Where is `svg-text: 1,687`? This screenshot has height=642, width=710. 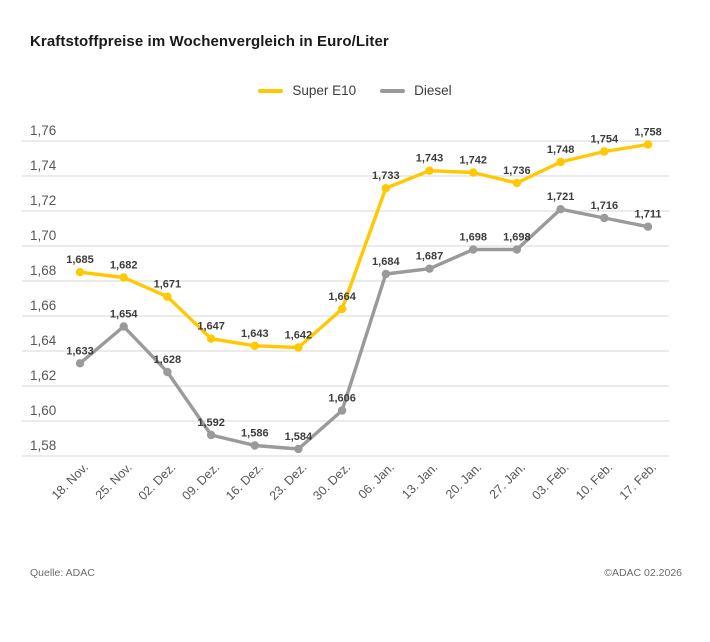
svg-text: 1,687 is located at coordinates (430, 257).